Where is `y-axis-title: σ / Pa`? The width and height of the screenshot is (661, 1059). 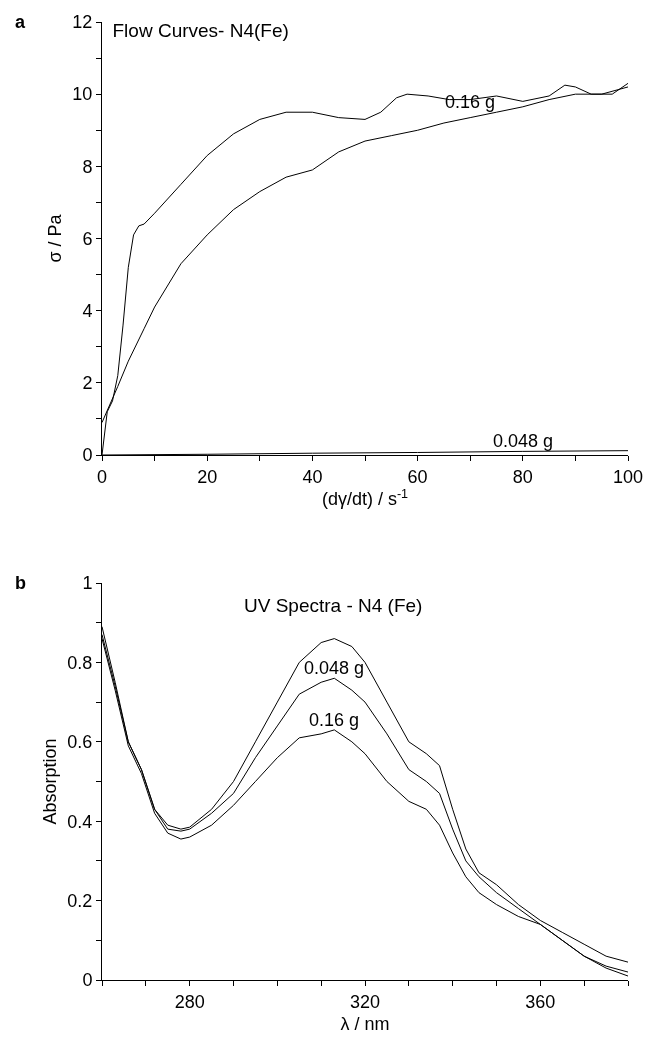
y-axis-title: σ / Pa is located at coordinates (54, 238).